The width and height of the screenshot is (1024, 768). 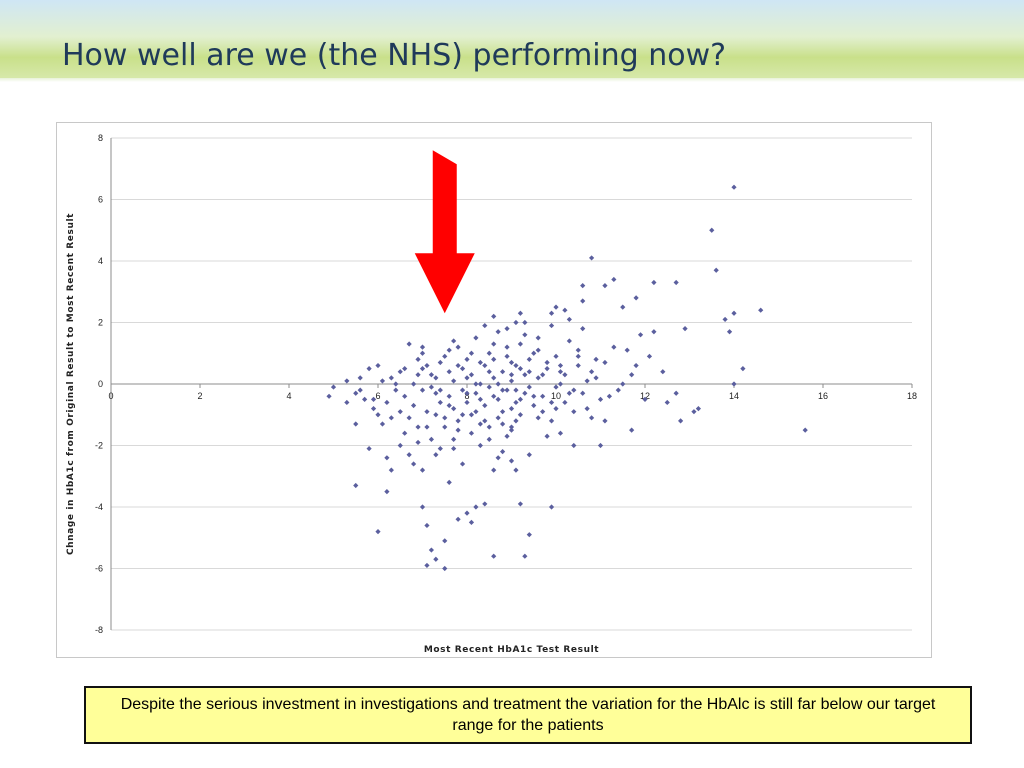 What do you see at coordinates (556, 396) in the screenshot?
I see `x-tick-label: 10` at bounding box center [556, 396].